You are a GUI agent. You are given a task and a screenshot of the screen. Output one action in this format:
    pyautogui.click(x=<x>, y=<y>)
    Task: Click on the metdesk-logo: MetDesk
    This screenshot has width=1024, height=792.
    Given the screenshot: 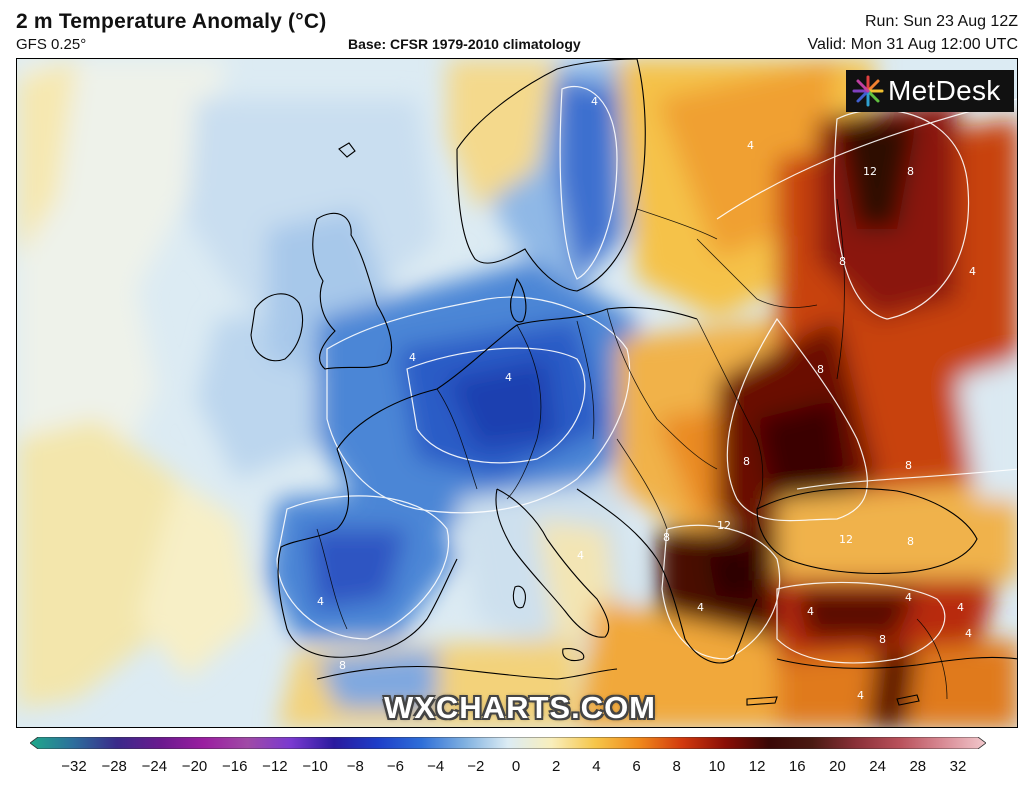 What is the action you would take?
    pyautogui.click(x=930, y=91)
    